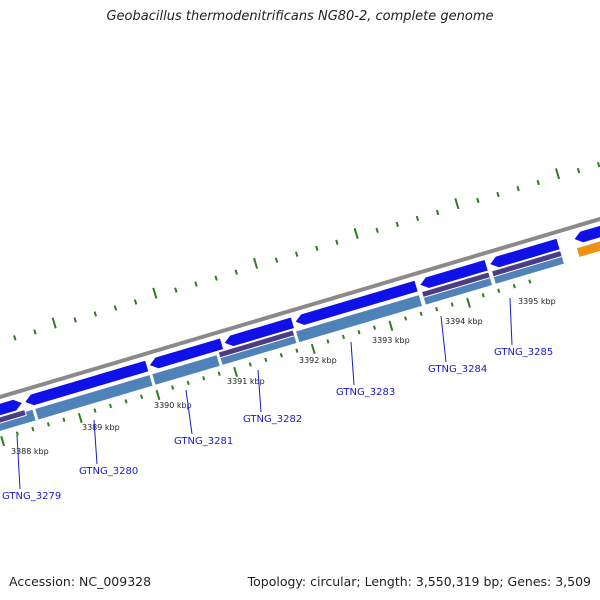 The height and width of the screenshot is (600, 600). Describe the element at coordinates (365, 392) in the screenshot. I see `gene-label: GTNG_3283` at that location.